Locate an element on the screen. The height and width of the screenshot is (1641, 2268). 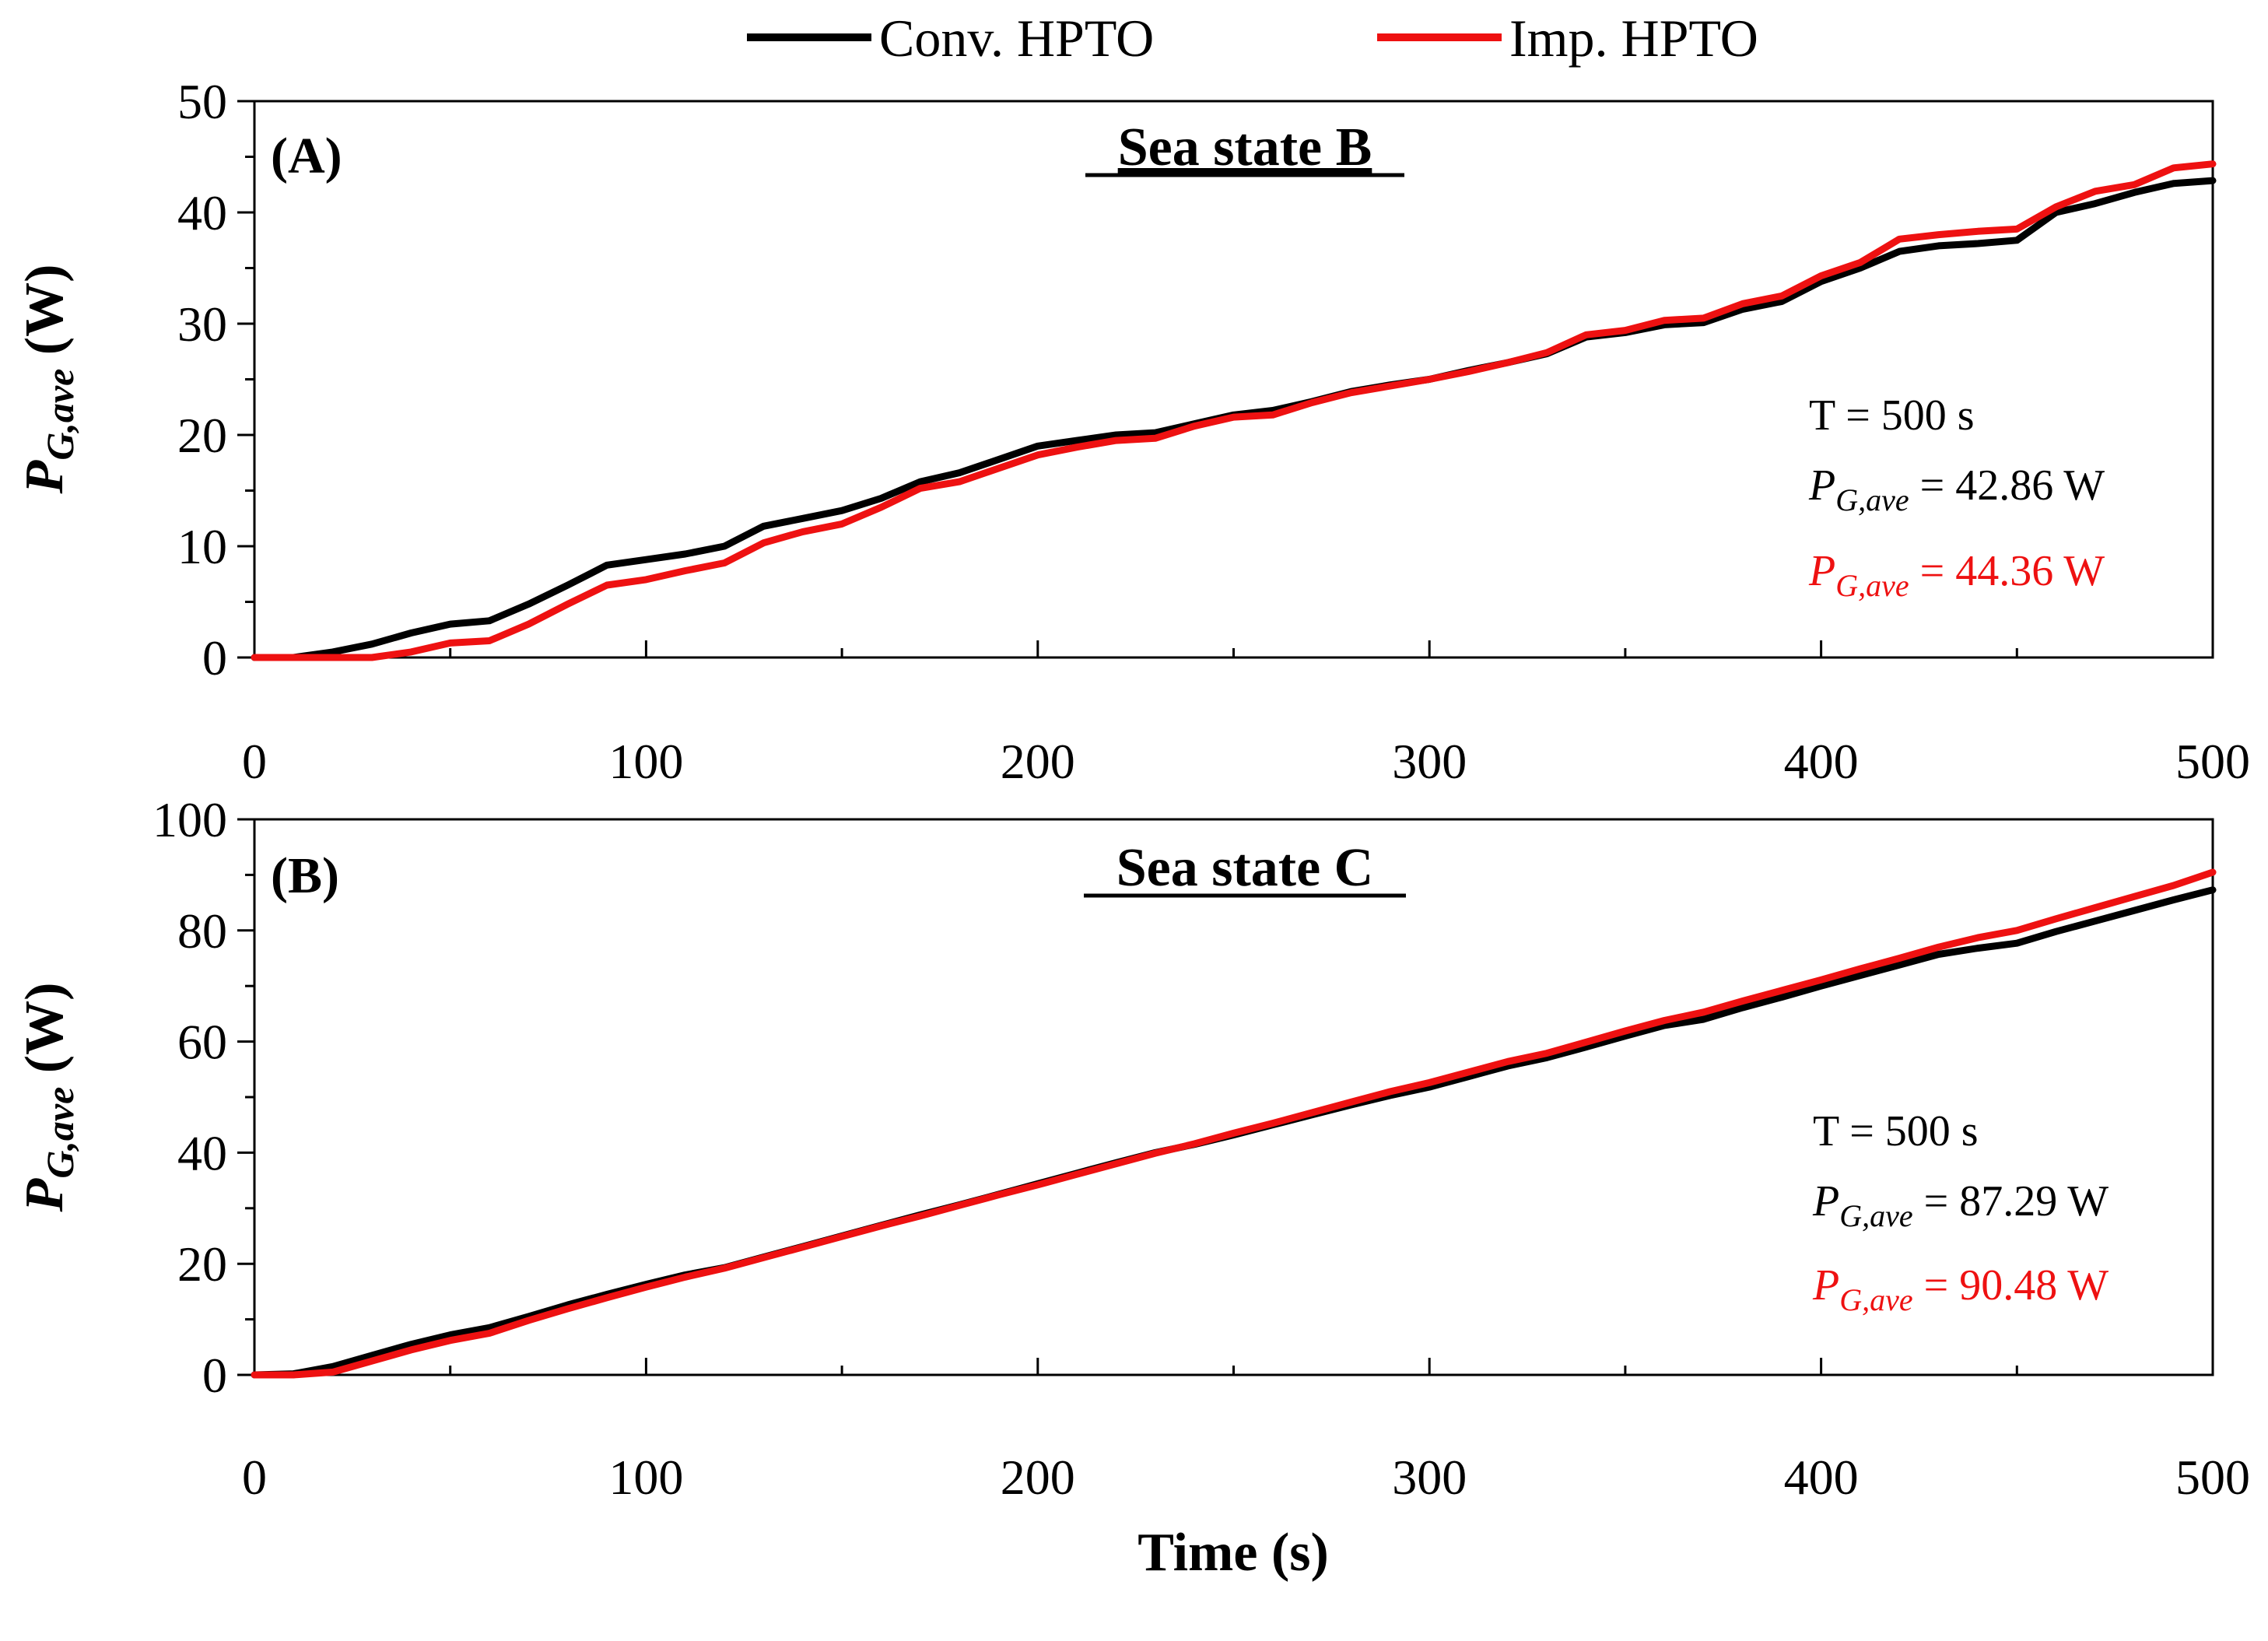
panel-b-ylabel-main: P is located at coordinates (45, 1194).